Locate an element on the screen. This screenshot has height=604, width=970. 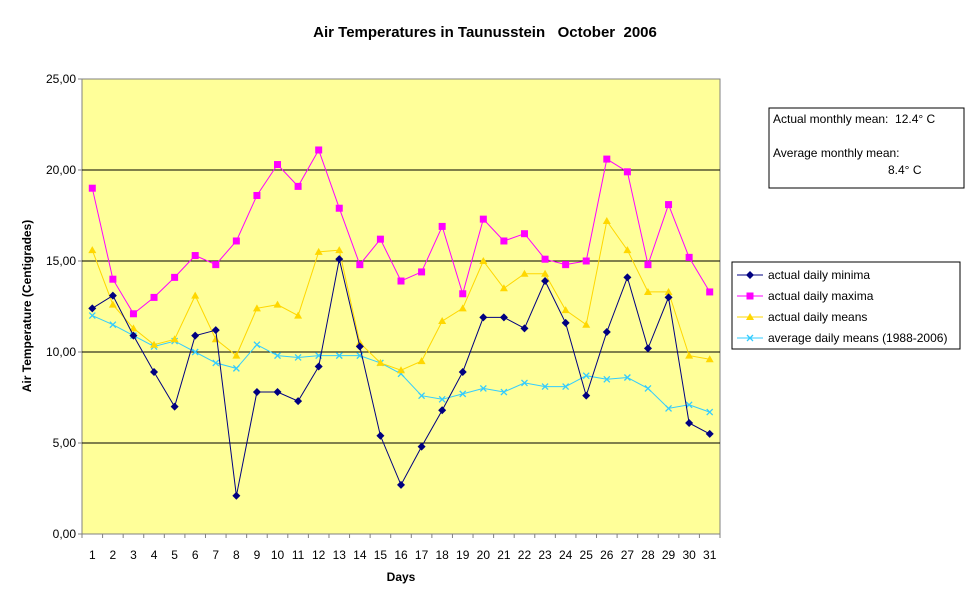
average-monthly-mean-value: 8.4° C is located at coordinates (905, 170).